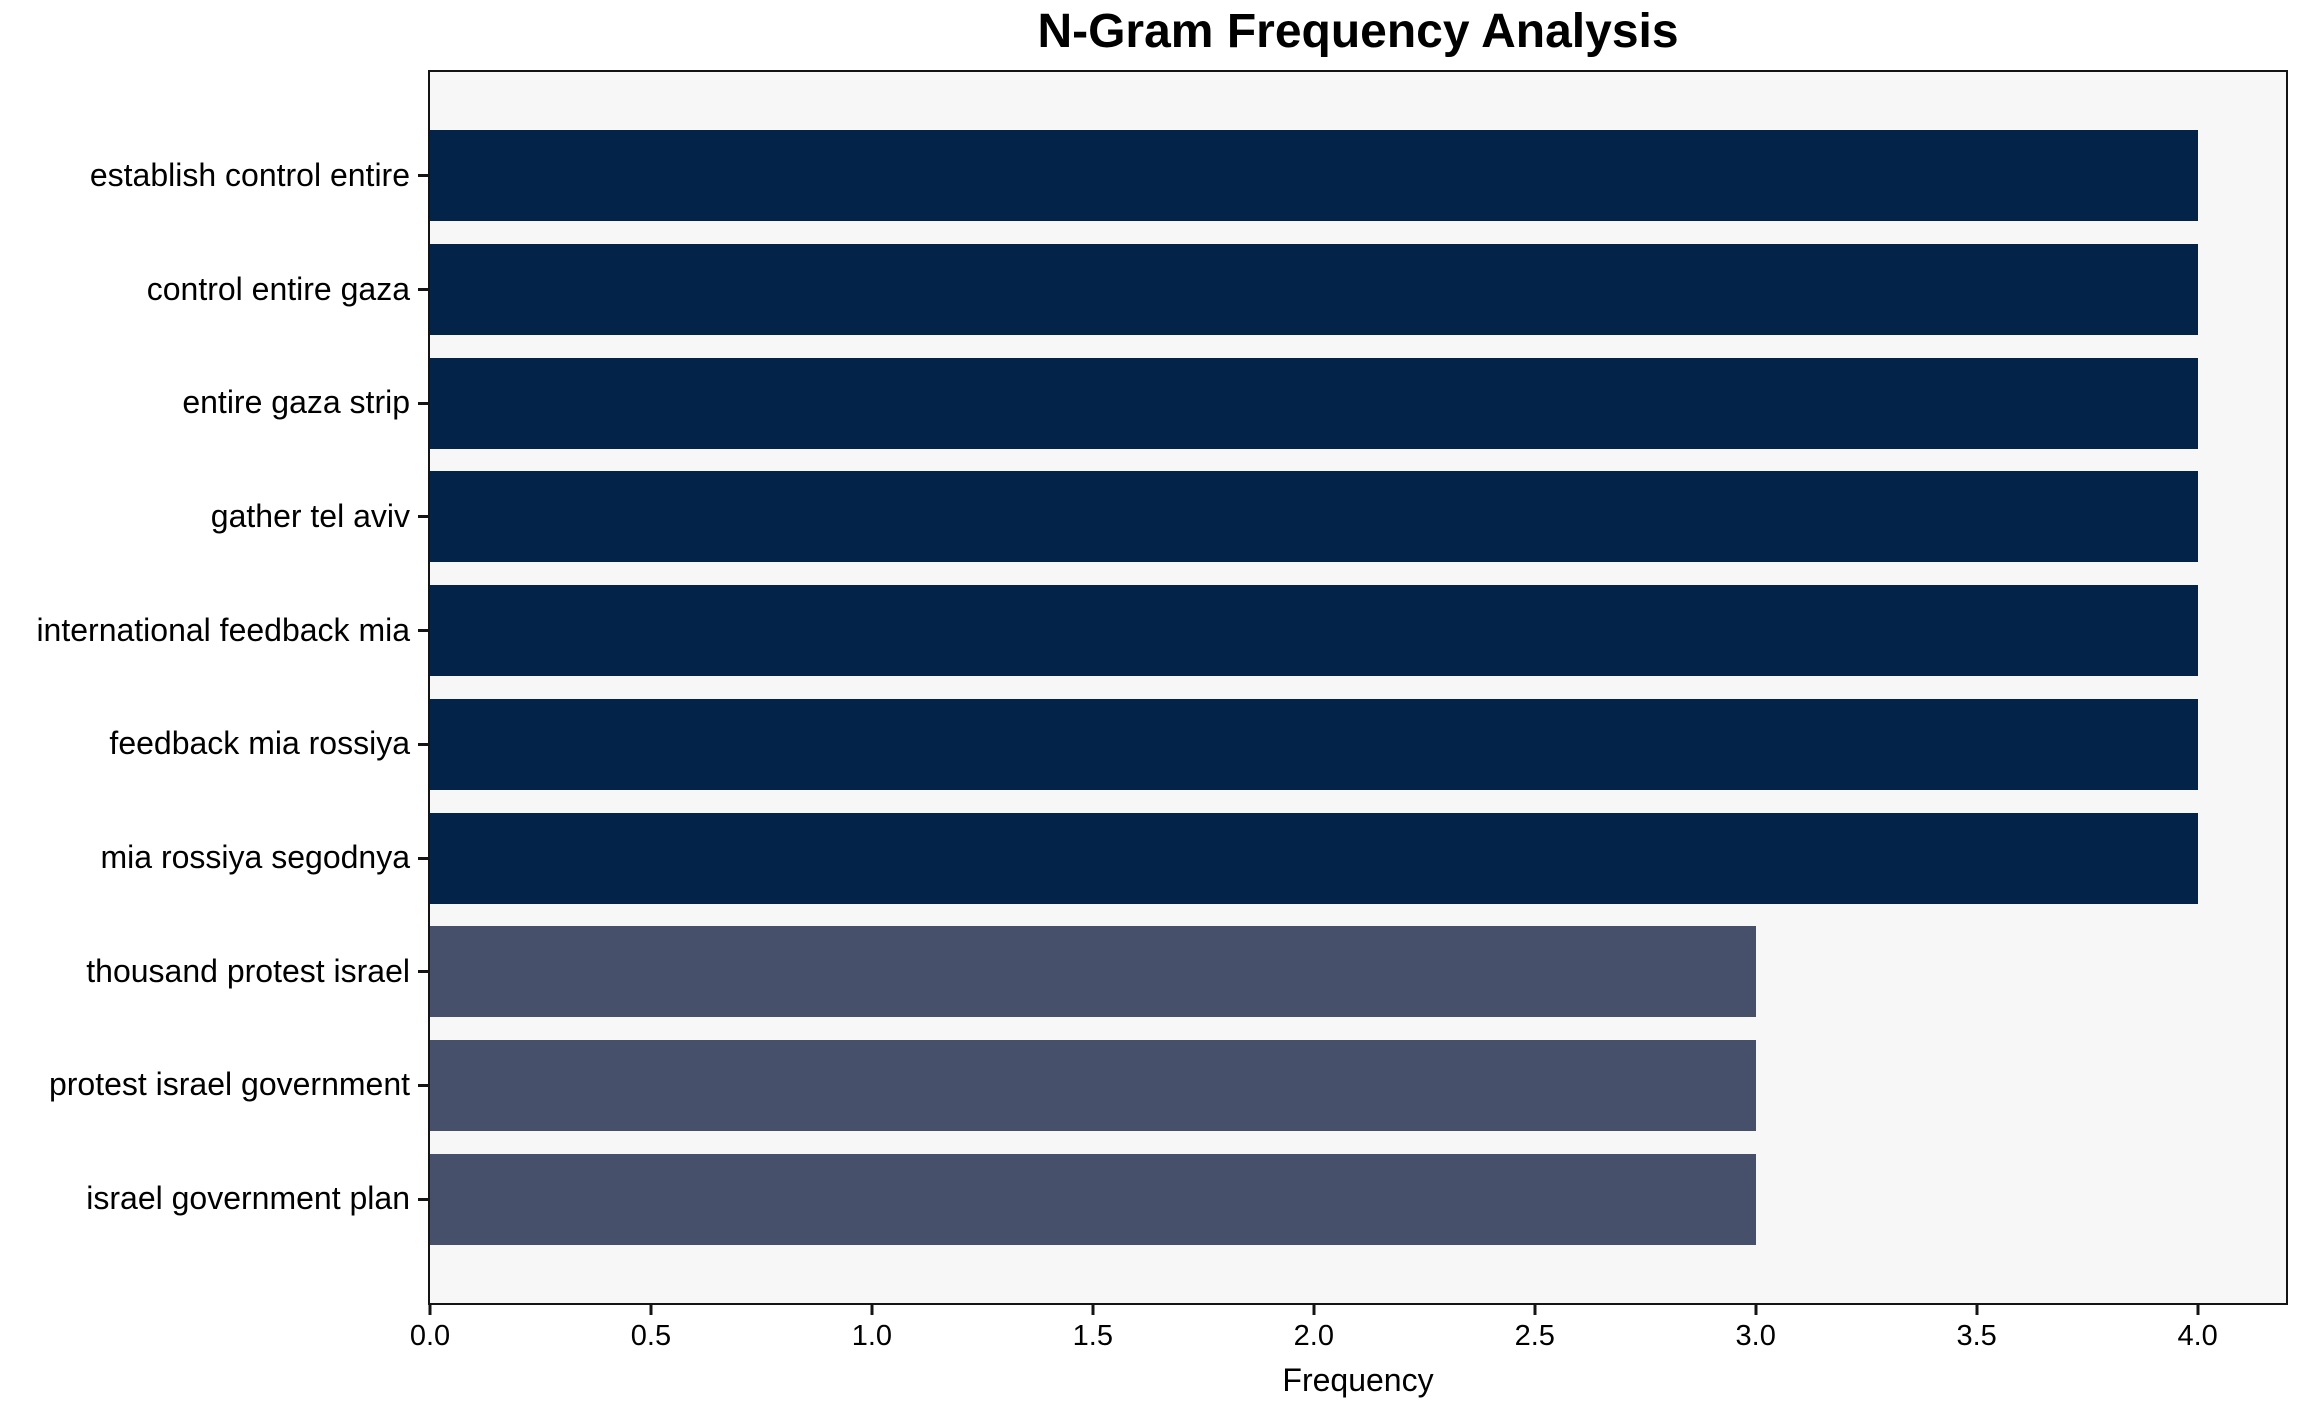  I want to click on x-tick-label: 3.0, so click(1755, 1336).